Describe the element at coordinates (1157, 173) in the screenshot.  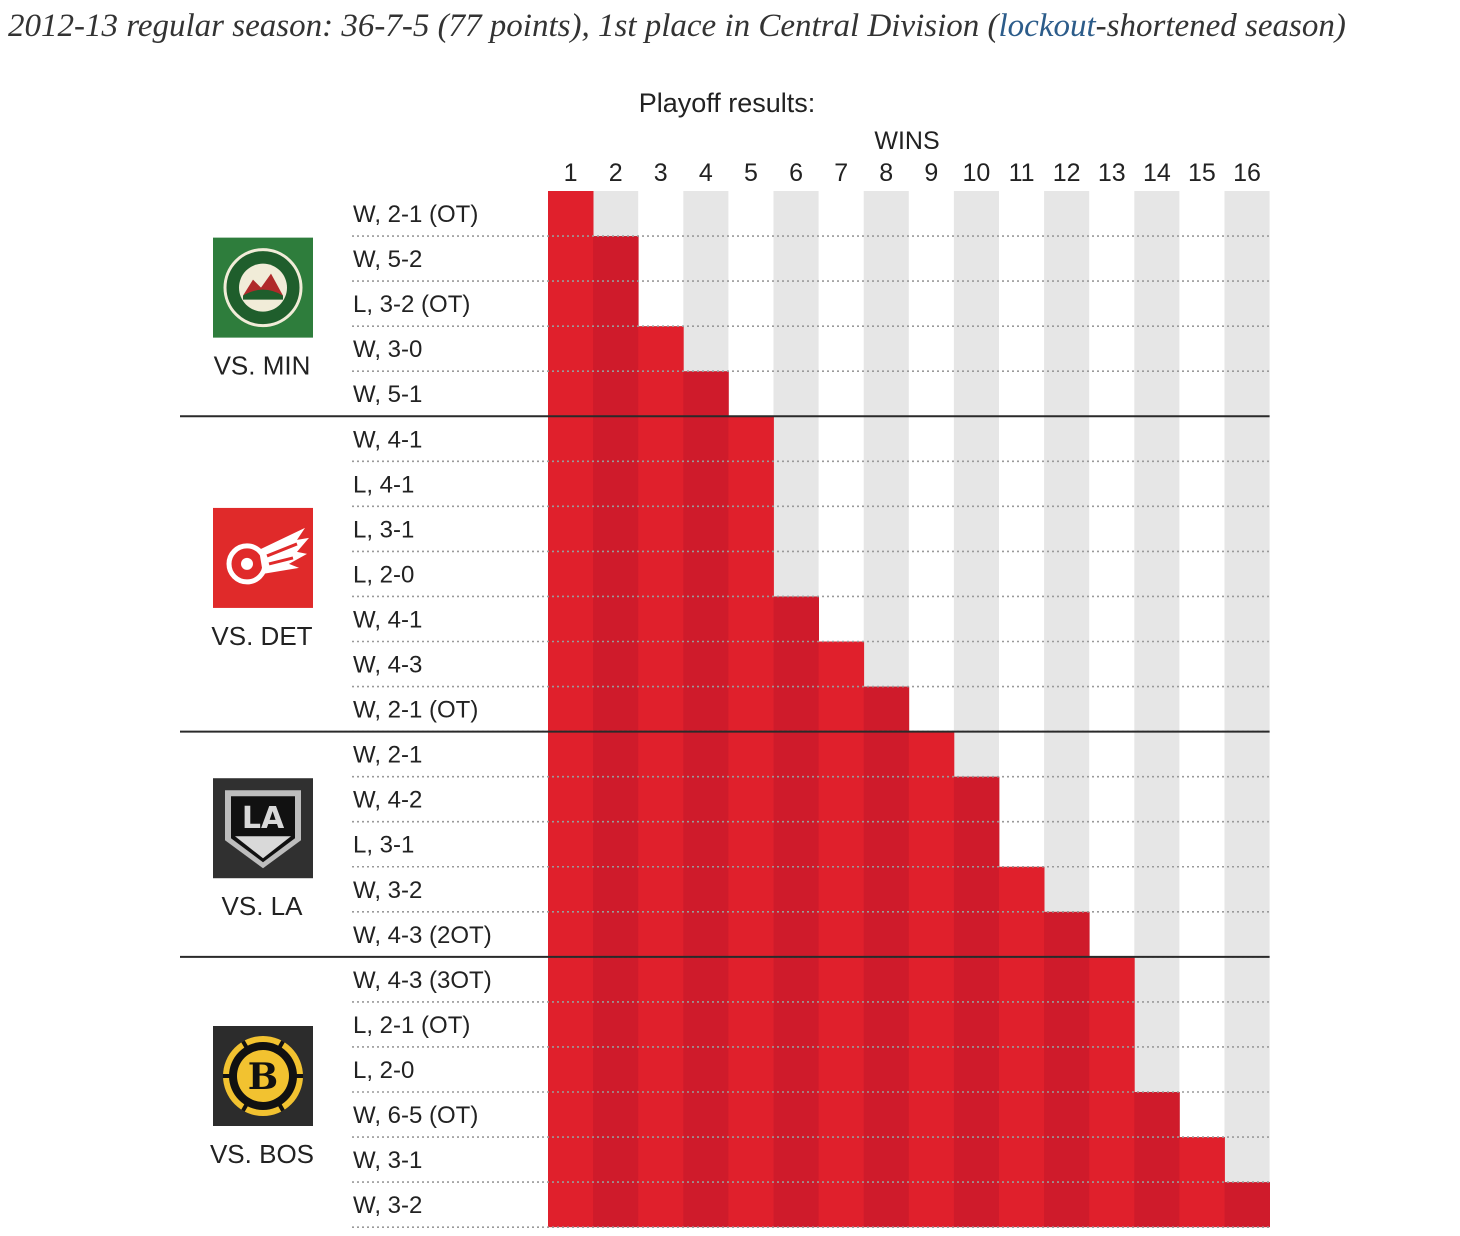
I see `wins-tick-label: 14` at that location.